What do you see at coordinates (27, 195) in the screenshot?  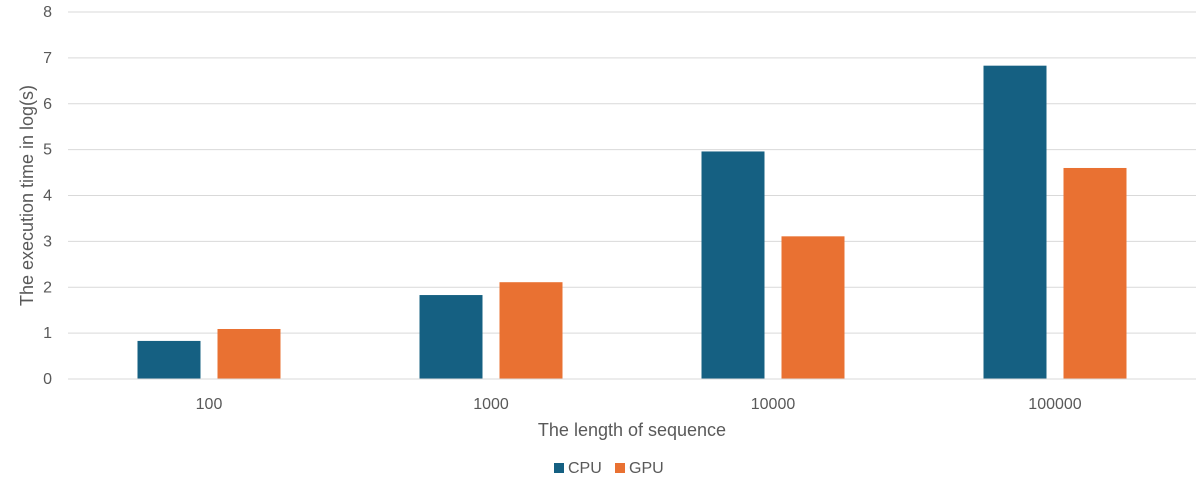 I see `y-axis-title: The execution time in log(s)` at bounding box center [27, 195].